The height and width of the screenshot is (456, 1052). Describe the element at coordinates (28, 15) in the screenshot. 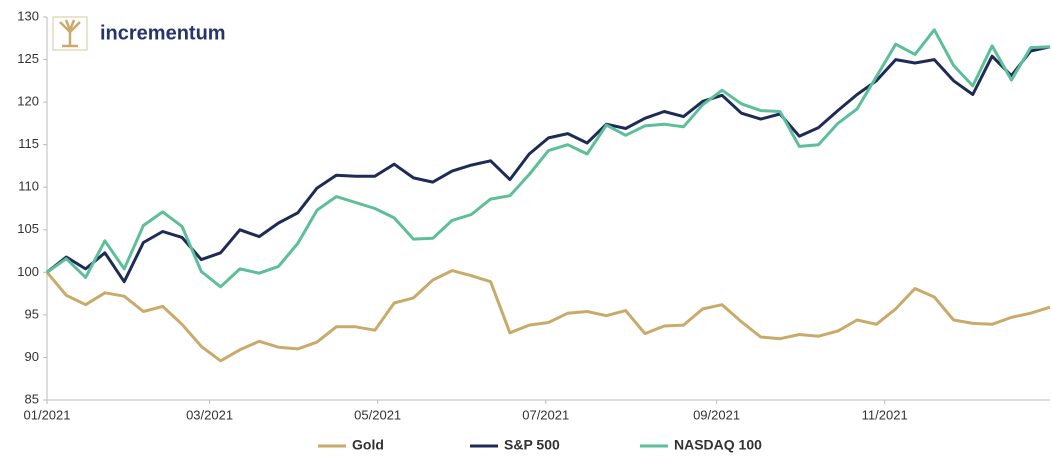

I see `y-tick-label: 130` at that location.